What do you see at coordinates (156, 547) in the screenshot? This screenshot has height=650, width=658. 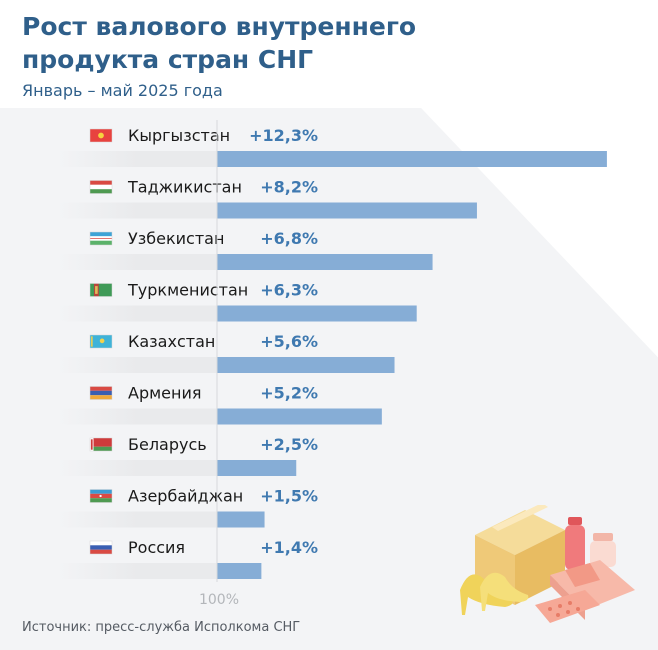 I see `category-label: Россия` at bounding box center [156, 547].